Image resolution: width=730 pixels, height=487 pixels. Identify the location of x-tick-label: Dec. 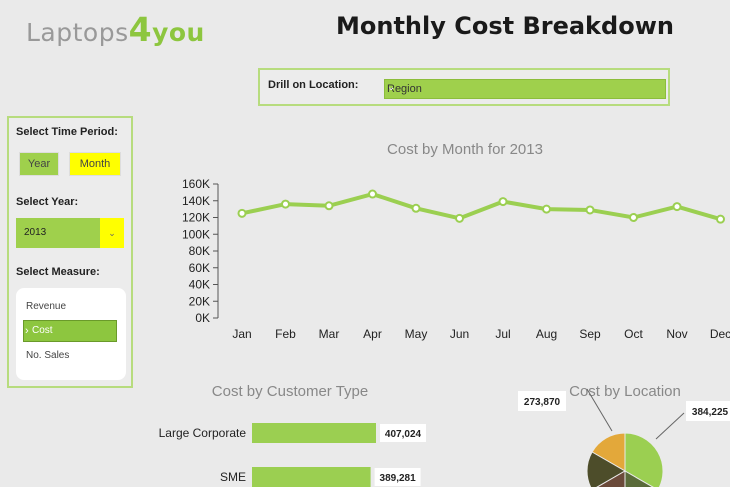
(720, 334).